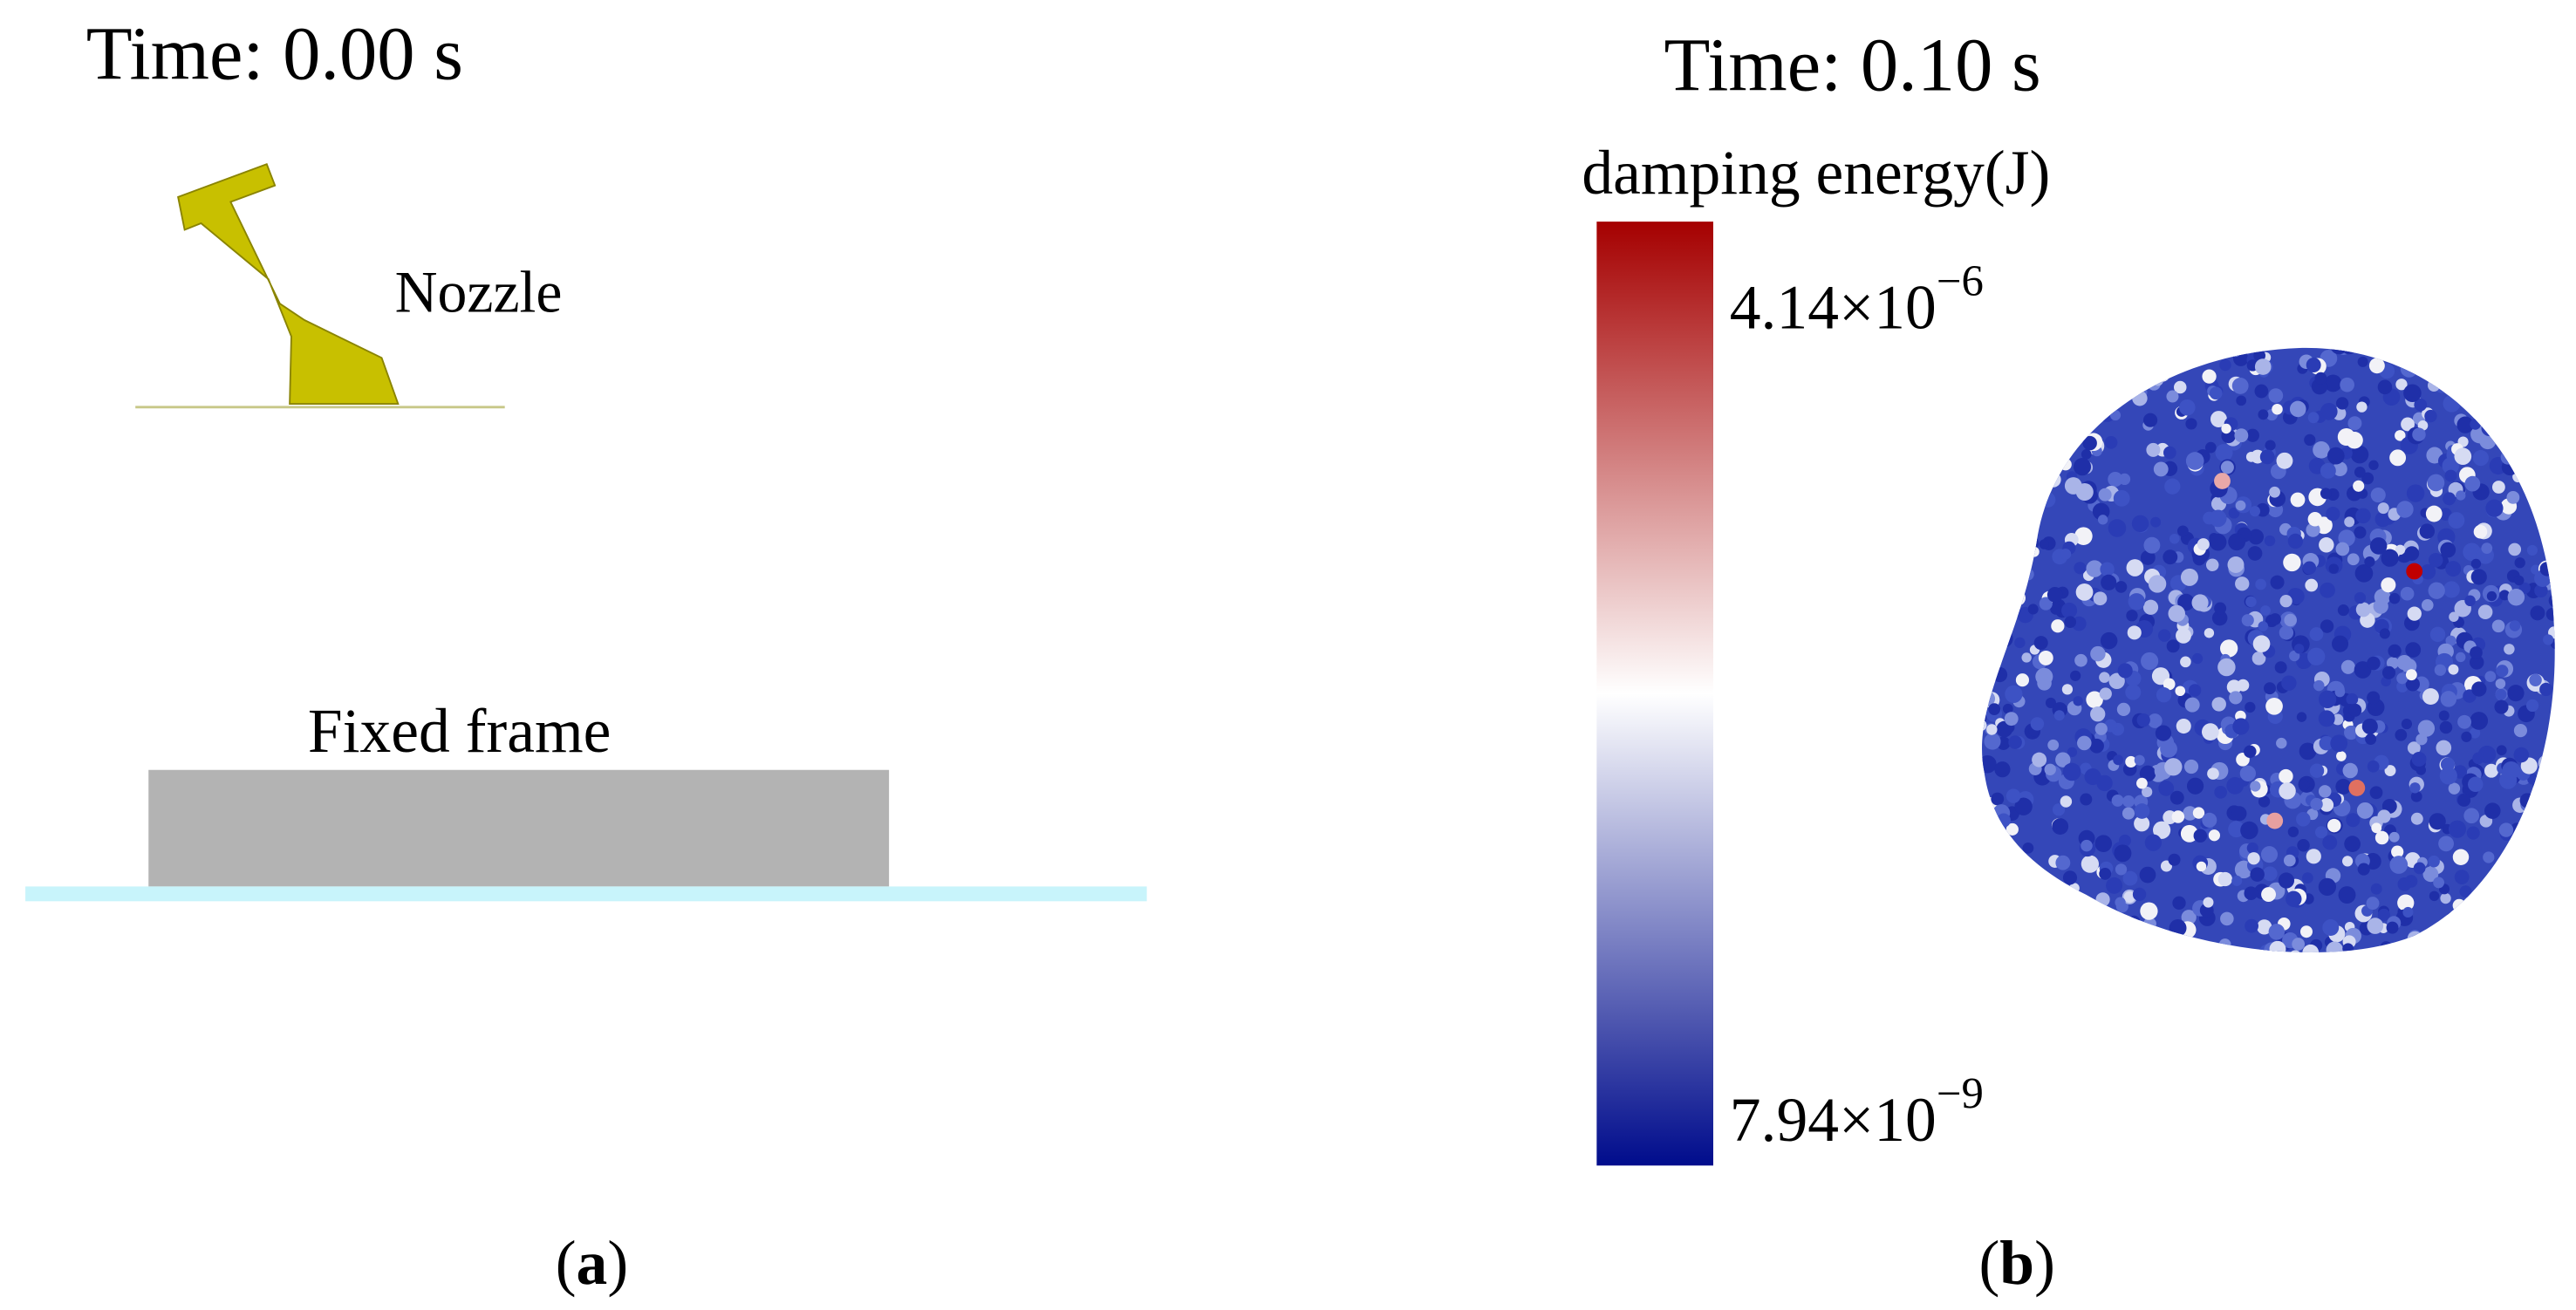 The height and width of the screenshot is (1310, 2576). What do you see at coordinates (1654, 694) in the screenshot?
I see `colorbar` at bounding box center [1654, 694].